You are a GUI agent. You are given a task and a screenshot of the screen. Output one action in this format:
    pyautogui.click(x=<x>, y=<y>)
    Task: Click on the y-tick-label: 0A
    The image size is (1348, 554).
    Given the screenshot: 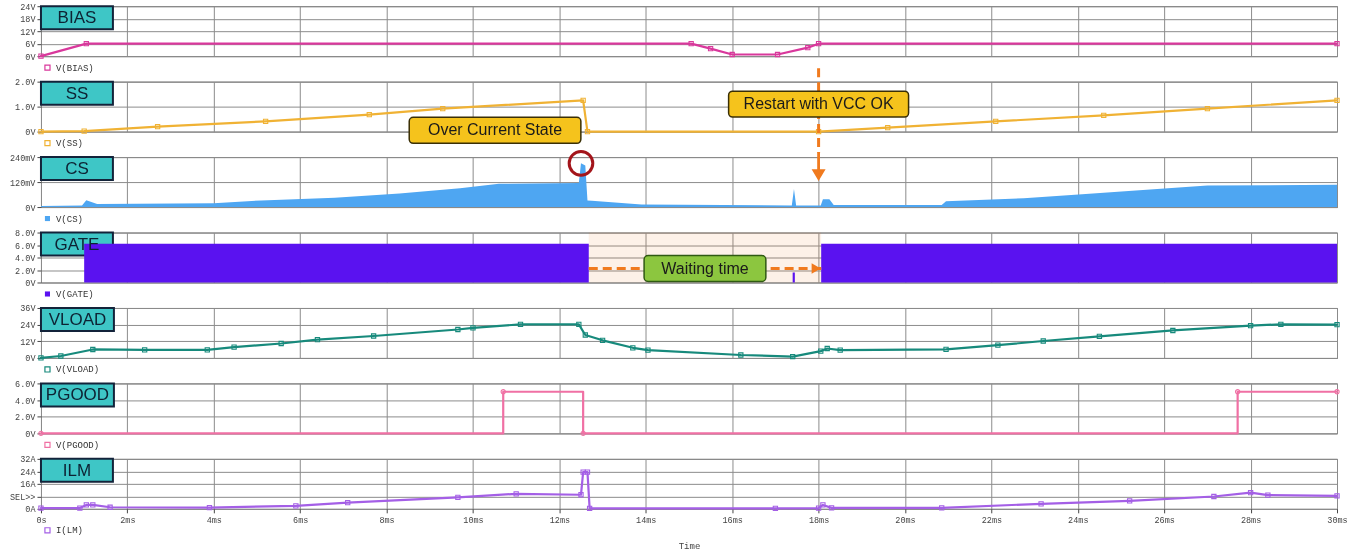 What is the action you would take?
    pyautogui.click(x=31, y=510)
    